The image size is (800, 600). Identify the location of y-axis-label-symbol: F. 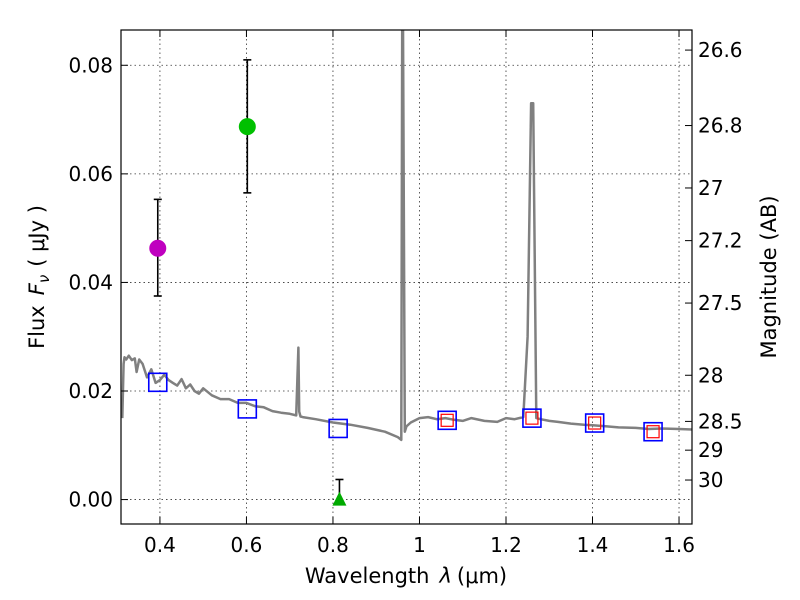
(37, 288).